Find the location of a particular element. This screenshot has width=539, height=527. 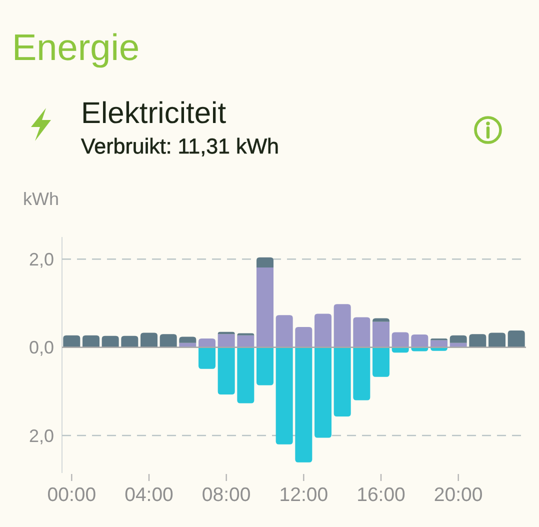

x-tick-label: 12:00 is located at coordinates (303, 495).